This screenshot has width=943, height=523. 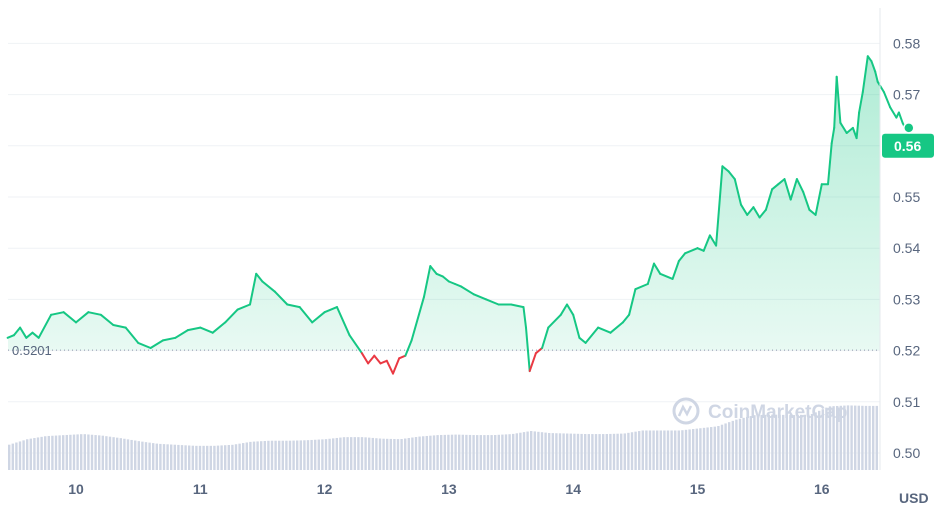 What do you see at coordinates (325, 489) in the screenshot?
I see `x-tick-label: 12` at bounding box center [325, 489].